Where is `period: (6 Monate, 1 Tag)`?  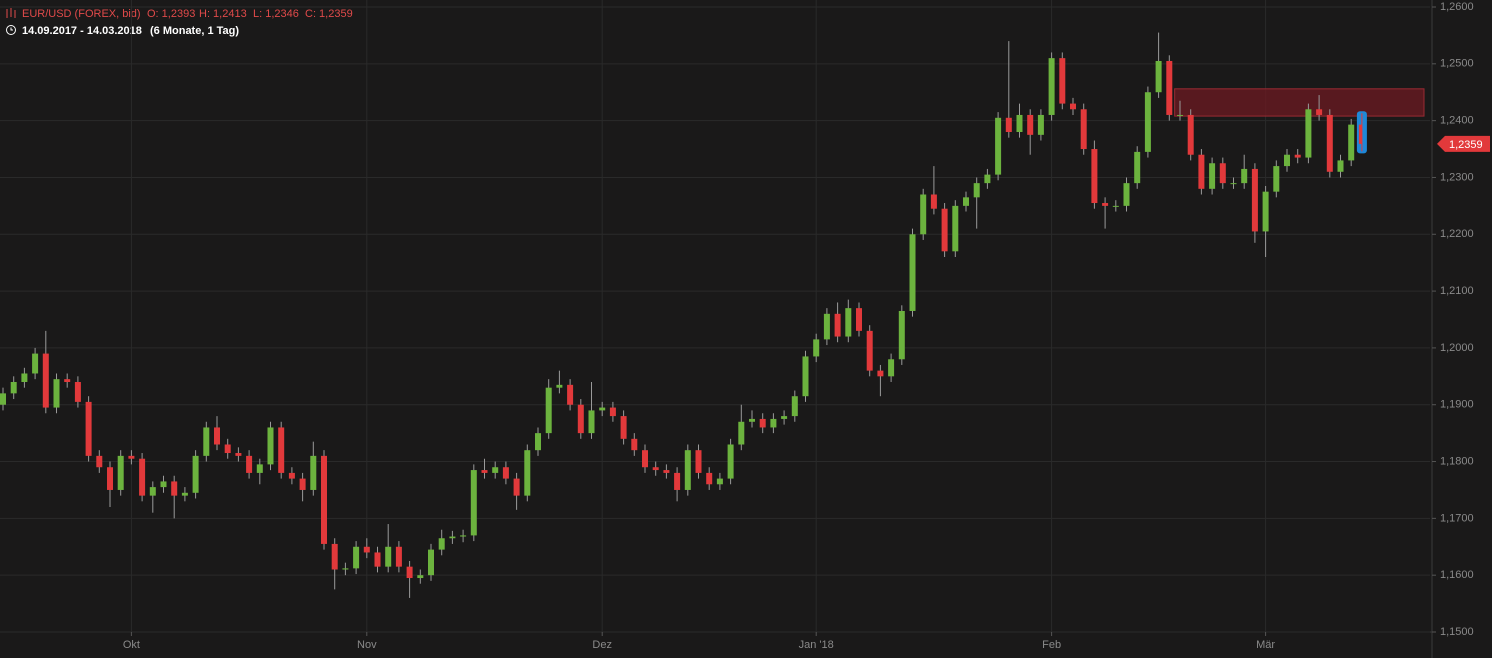 period: (6 Monate, 1 Tag) is located at coordinates (194, 31).